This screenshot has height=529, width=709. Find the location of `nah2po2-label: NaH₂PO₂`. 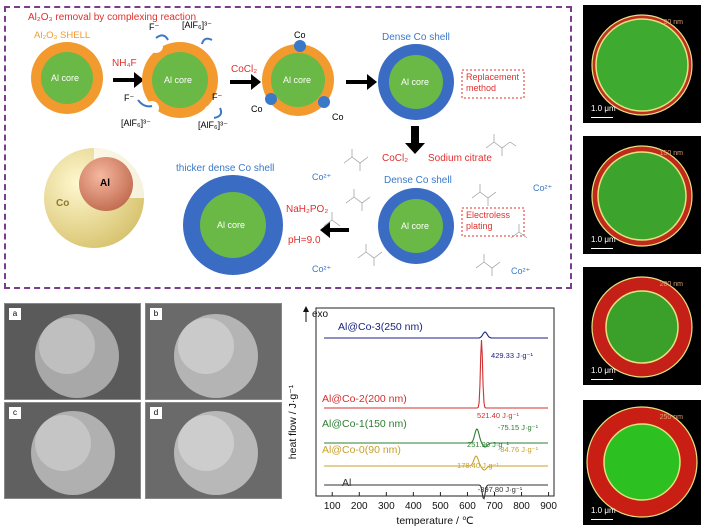

nah2po2-label: NaH₂PO₂ is located at coordinates (307, 209).